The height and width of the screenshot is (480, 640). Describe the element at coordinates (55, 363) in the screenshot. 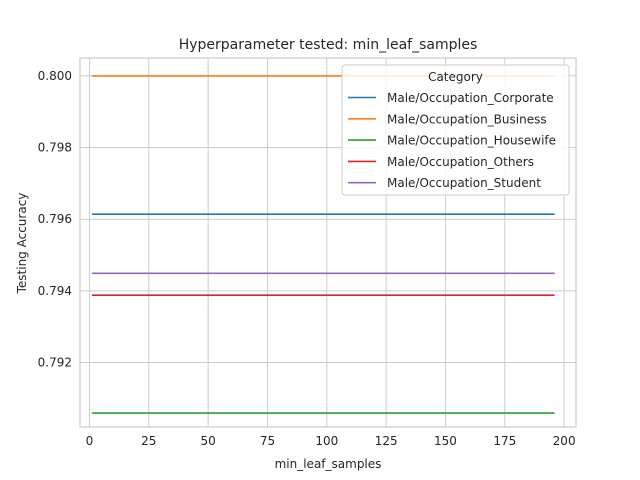

I see `y-tick-label: 0.792` at that location.